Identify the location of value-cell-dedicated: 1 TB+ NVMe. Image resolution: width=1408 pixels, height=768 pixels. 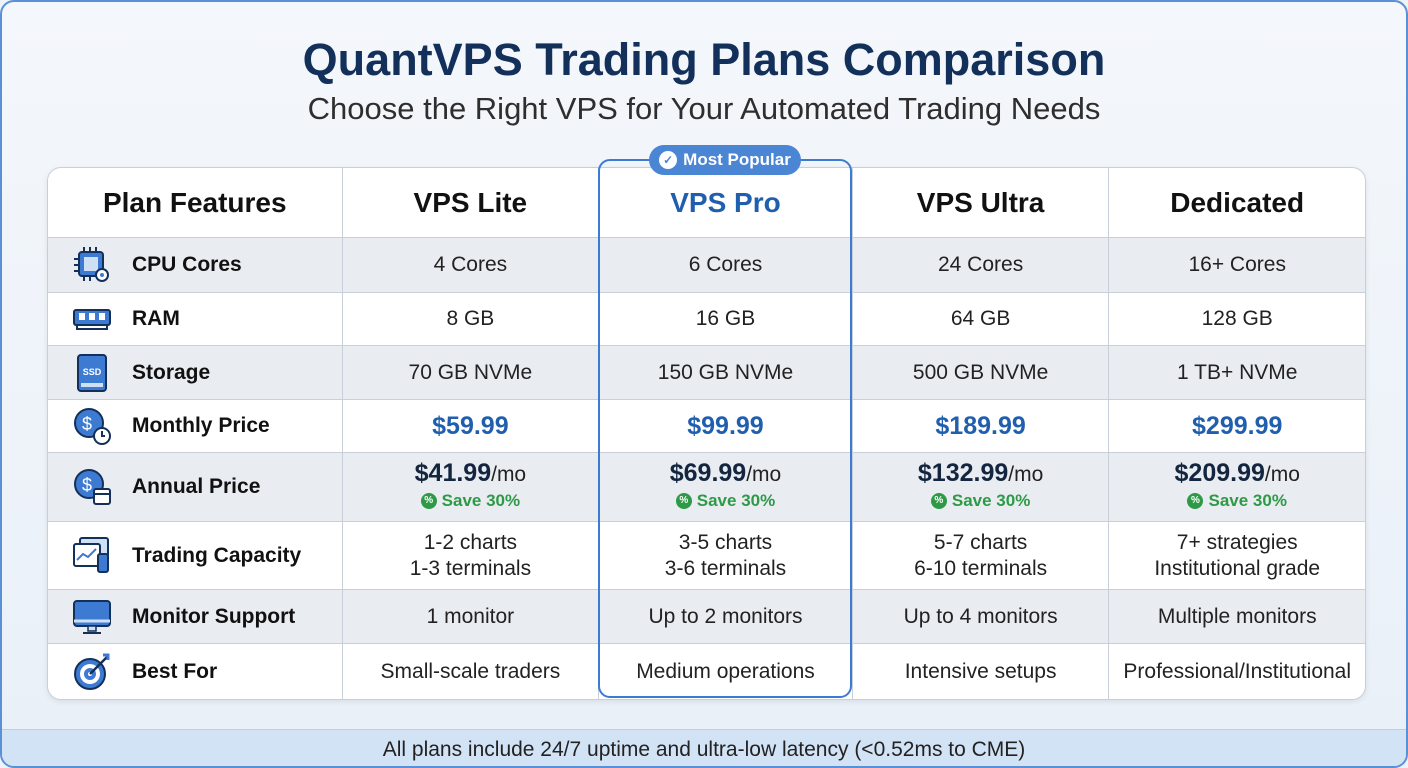
(1236, 372).